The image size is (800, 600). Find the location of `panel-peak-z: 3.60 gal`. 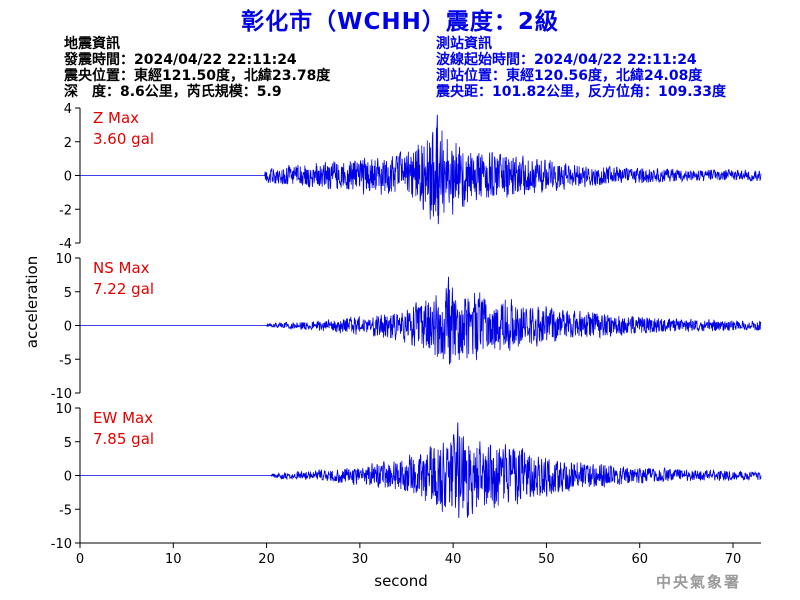

panel-peak-z: 3.60 gal is located at coordinates (123, 139).